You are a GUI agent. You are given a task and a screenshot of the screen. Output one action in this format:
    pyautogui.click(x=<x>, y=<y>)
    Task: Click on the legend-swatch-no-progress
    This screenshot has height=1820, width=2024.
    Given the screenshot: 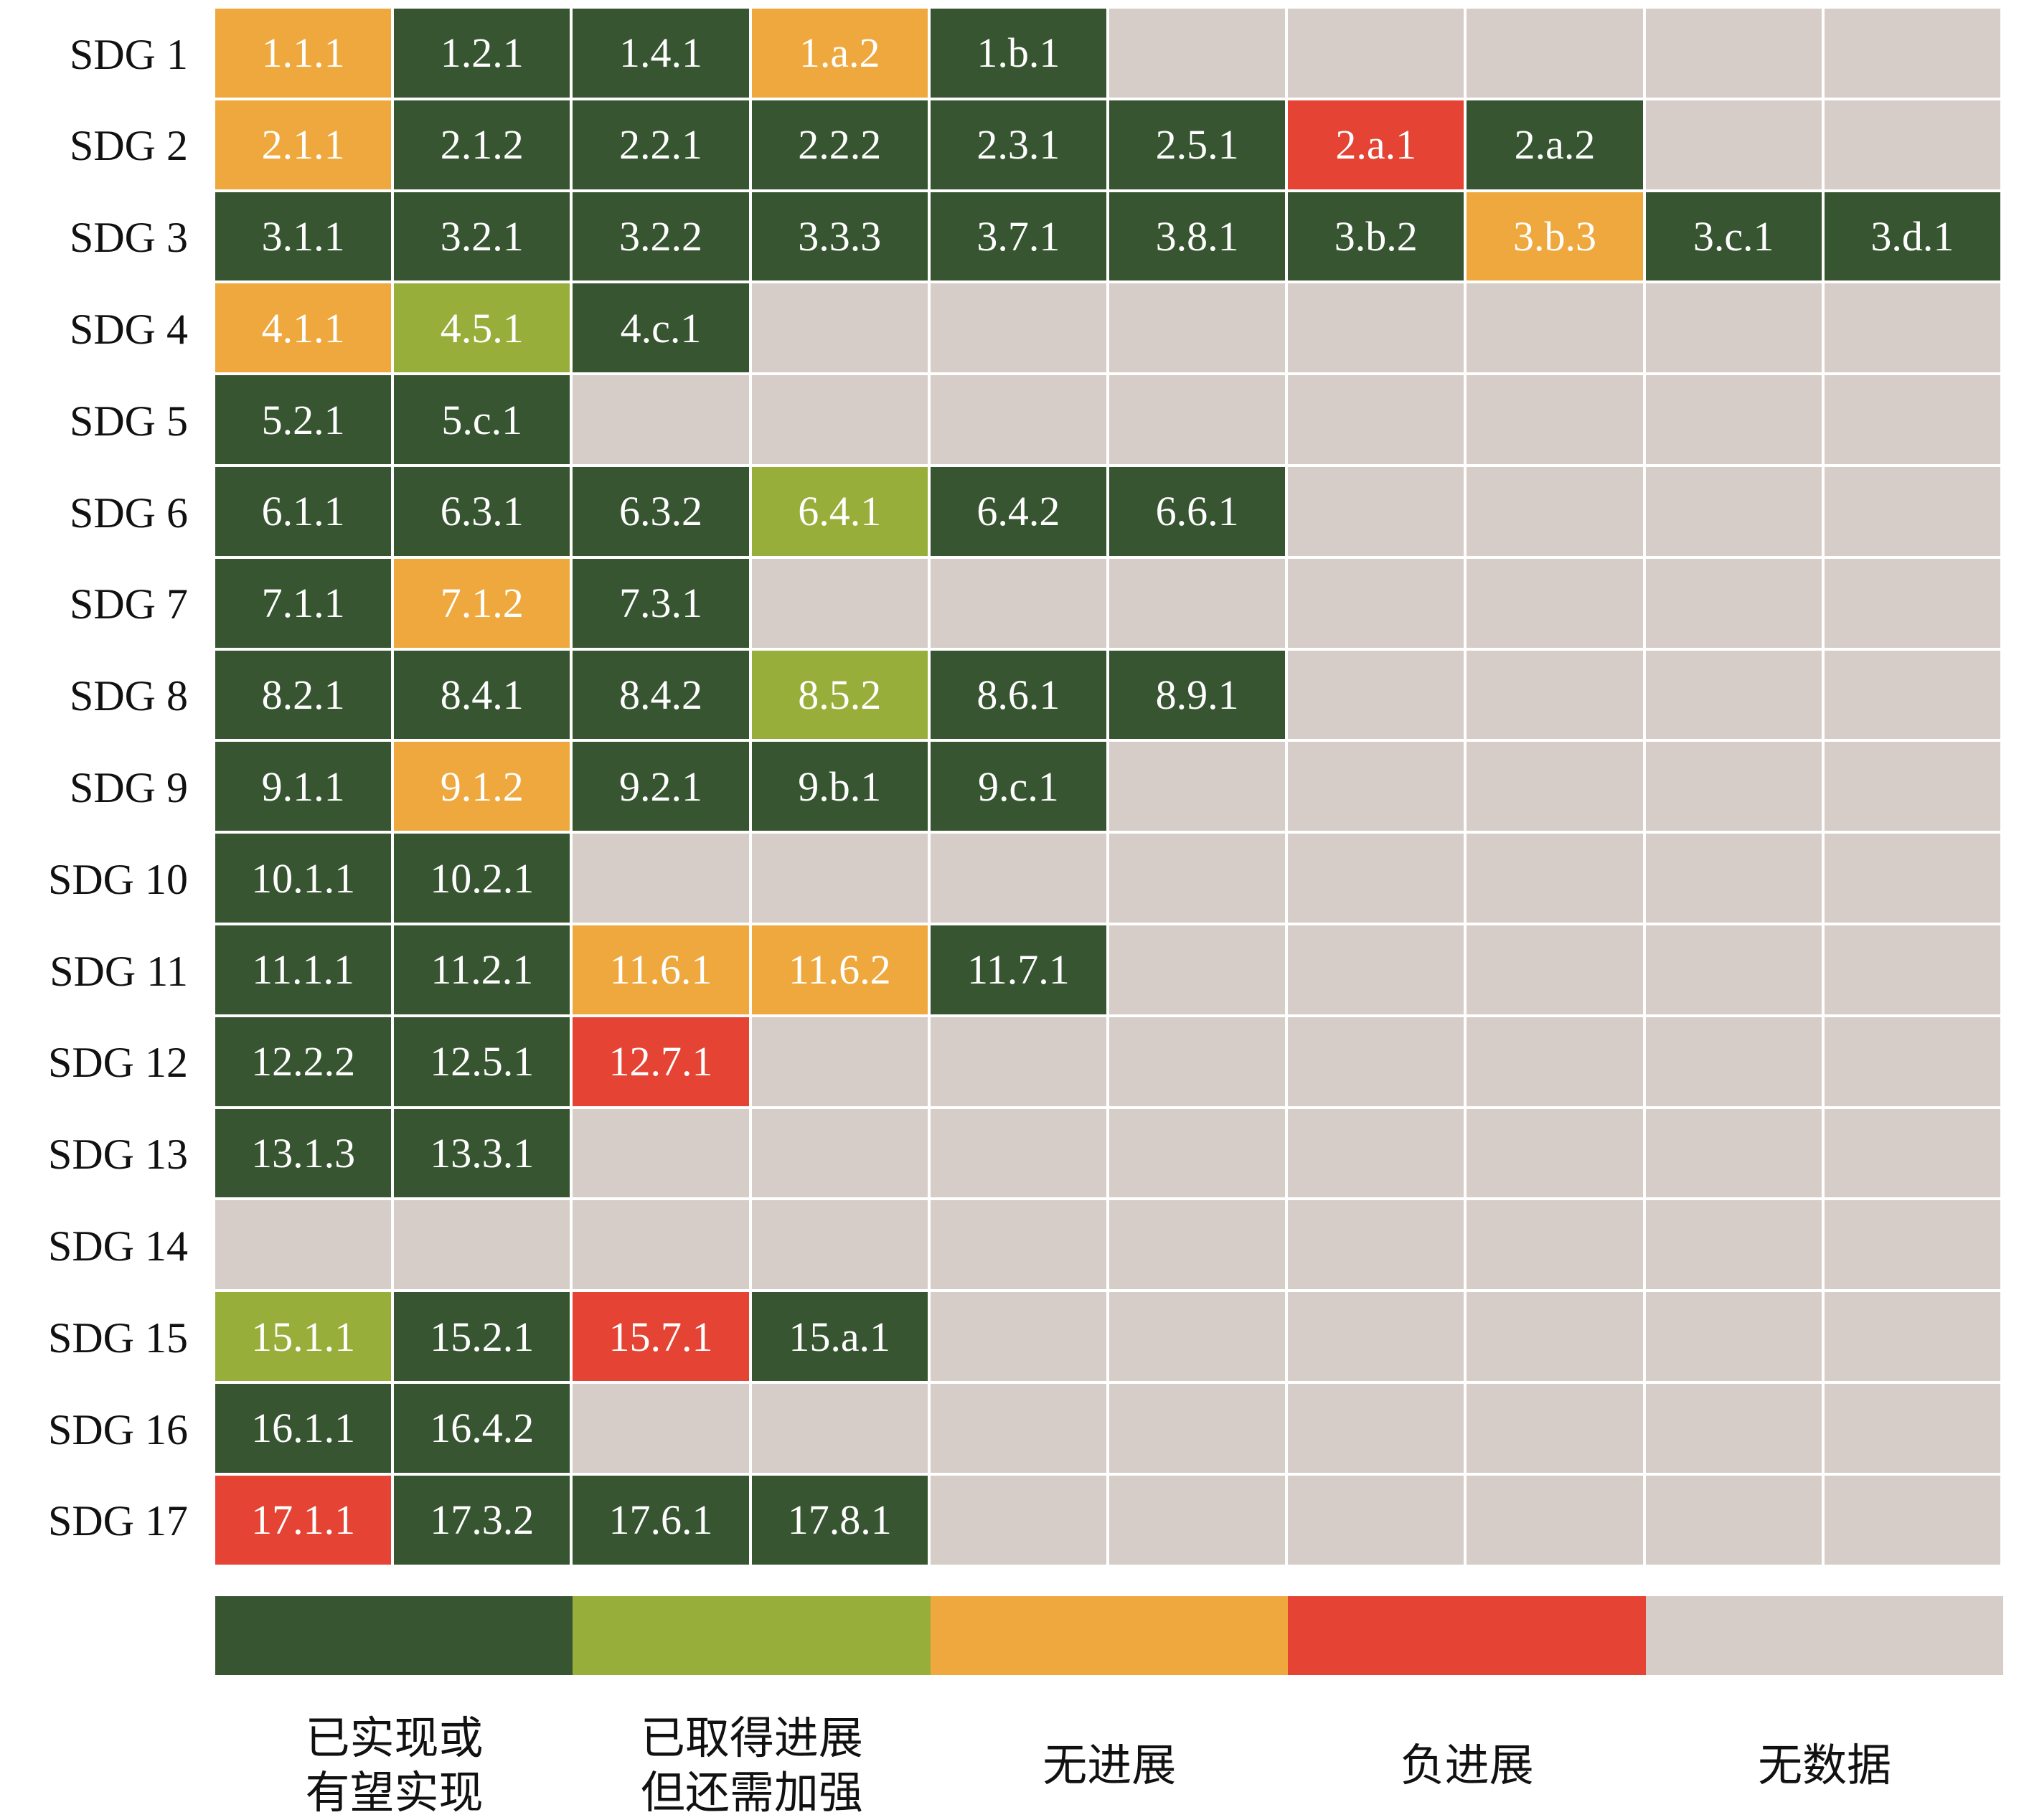 What is the action you would take?
    pyautogui.click(x=1109, y=1635)
    